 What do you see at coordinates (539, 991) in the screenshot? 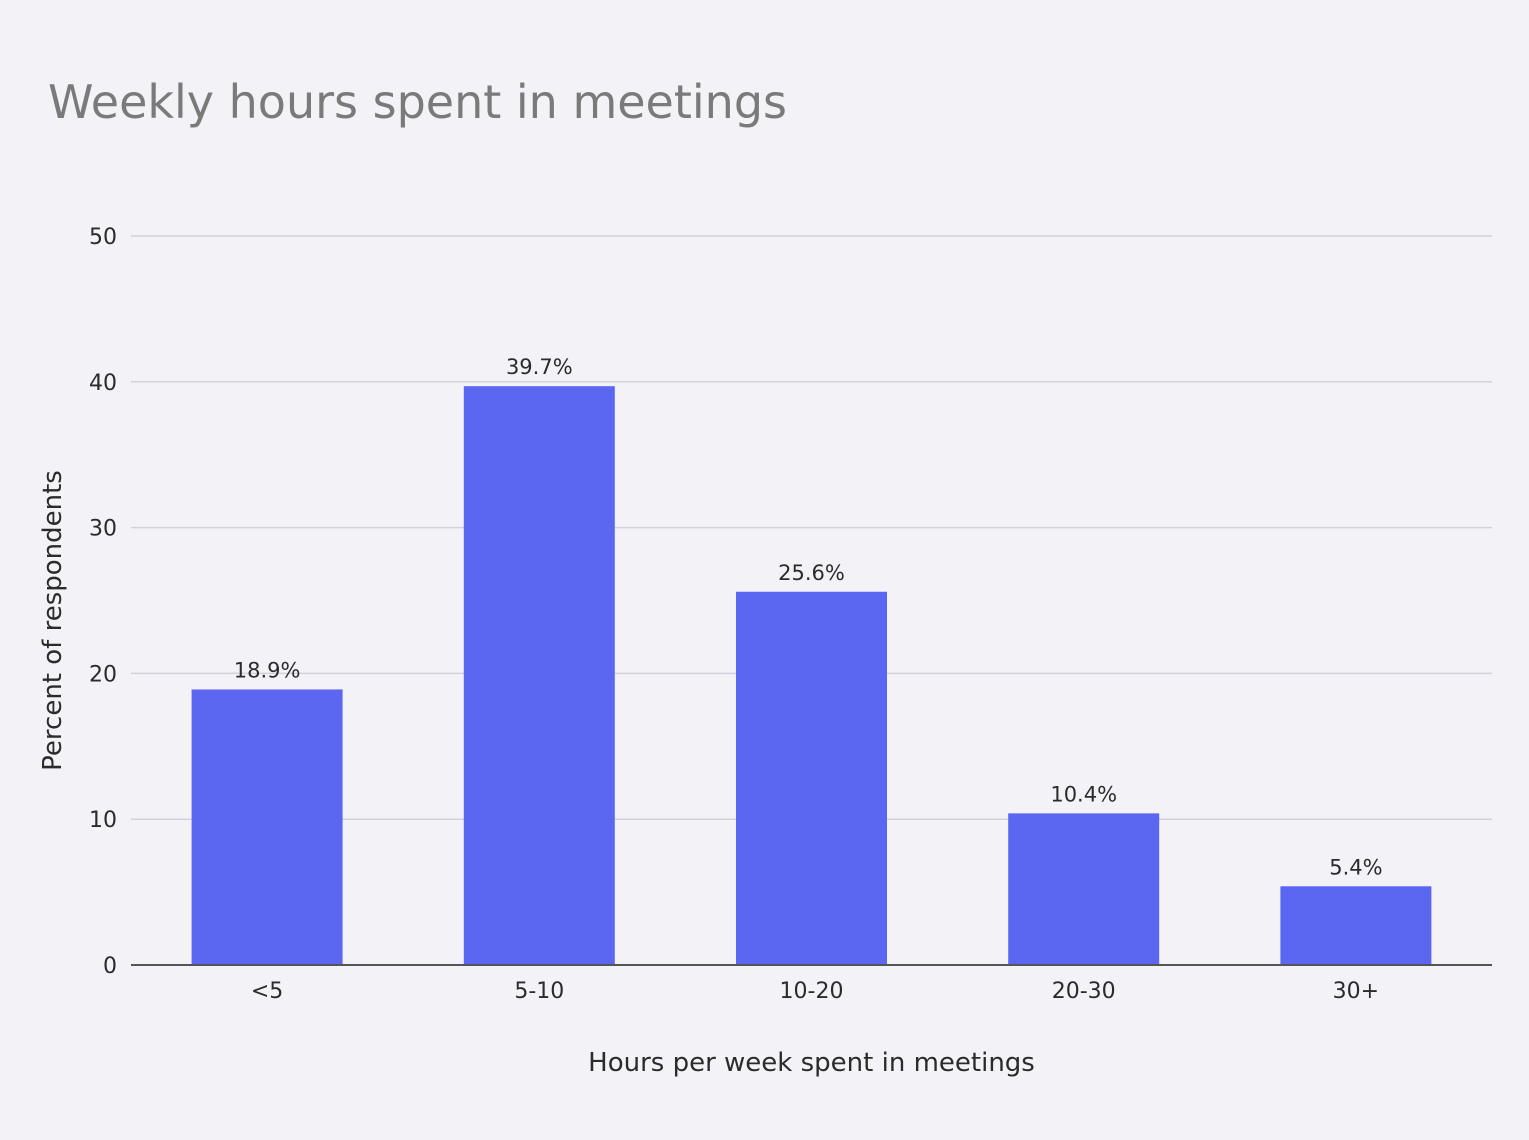
I see `x-tick-label: 5-10` at bounding box center [539, 991].